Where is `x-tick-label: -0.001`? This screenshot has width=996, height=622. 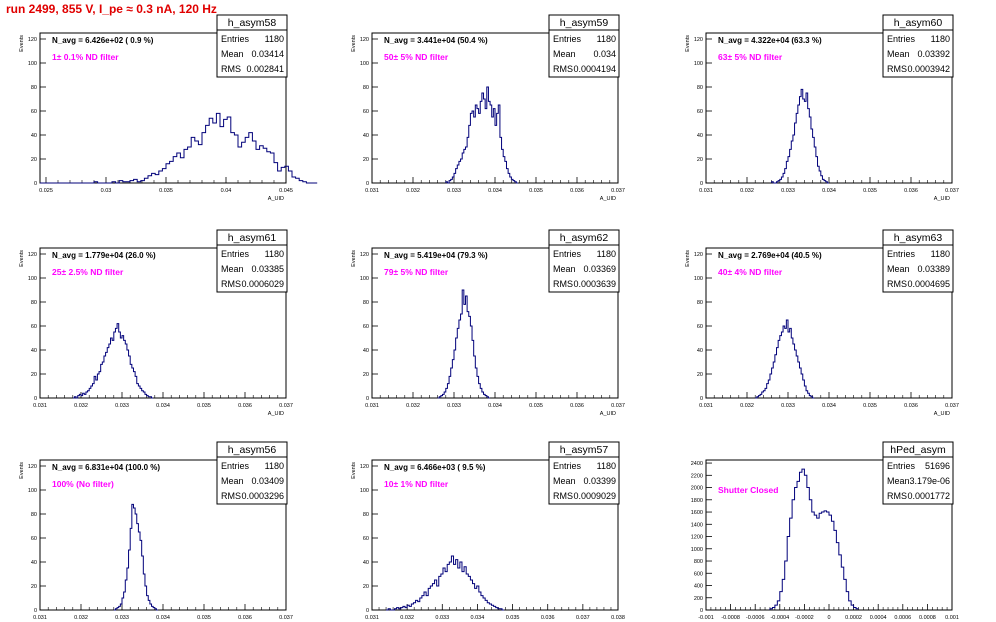 x-tick-label: -0.001 is located at coordinates (706, 618).